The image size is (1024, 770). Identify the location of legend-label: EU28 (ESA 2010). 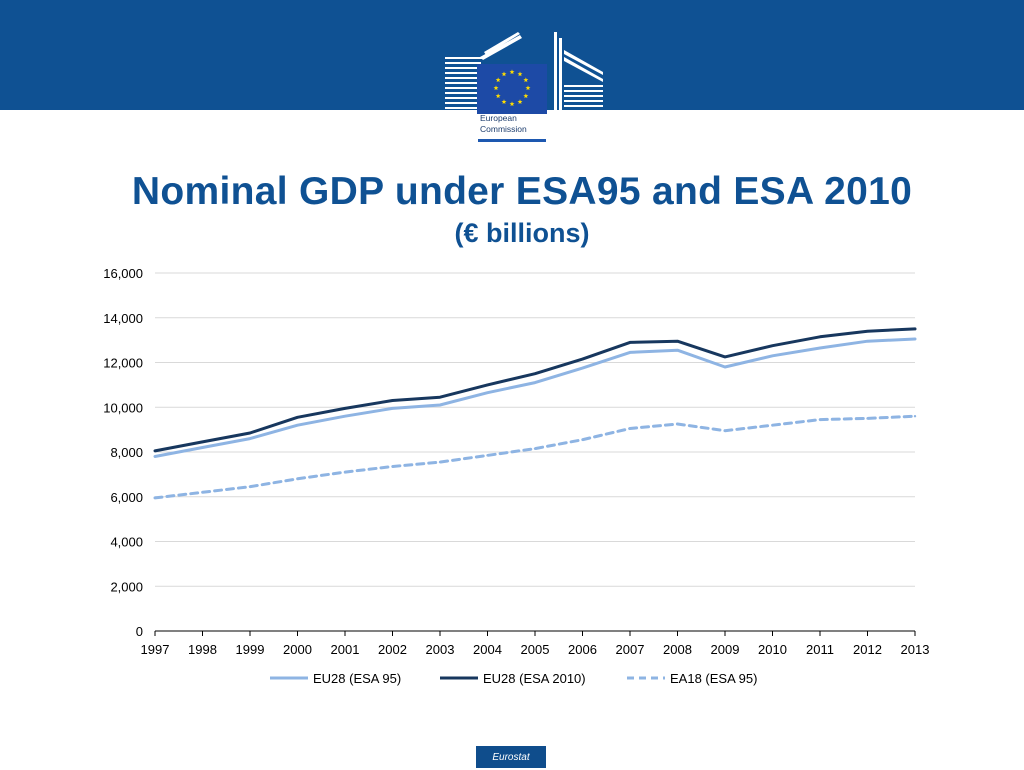
(534, 678).